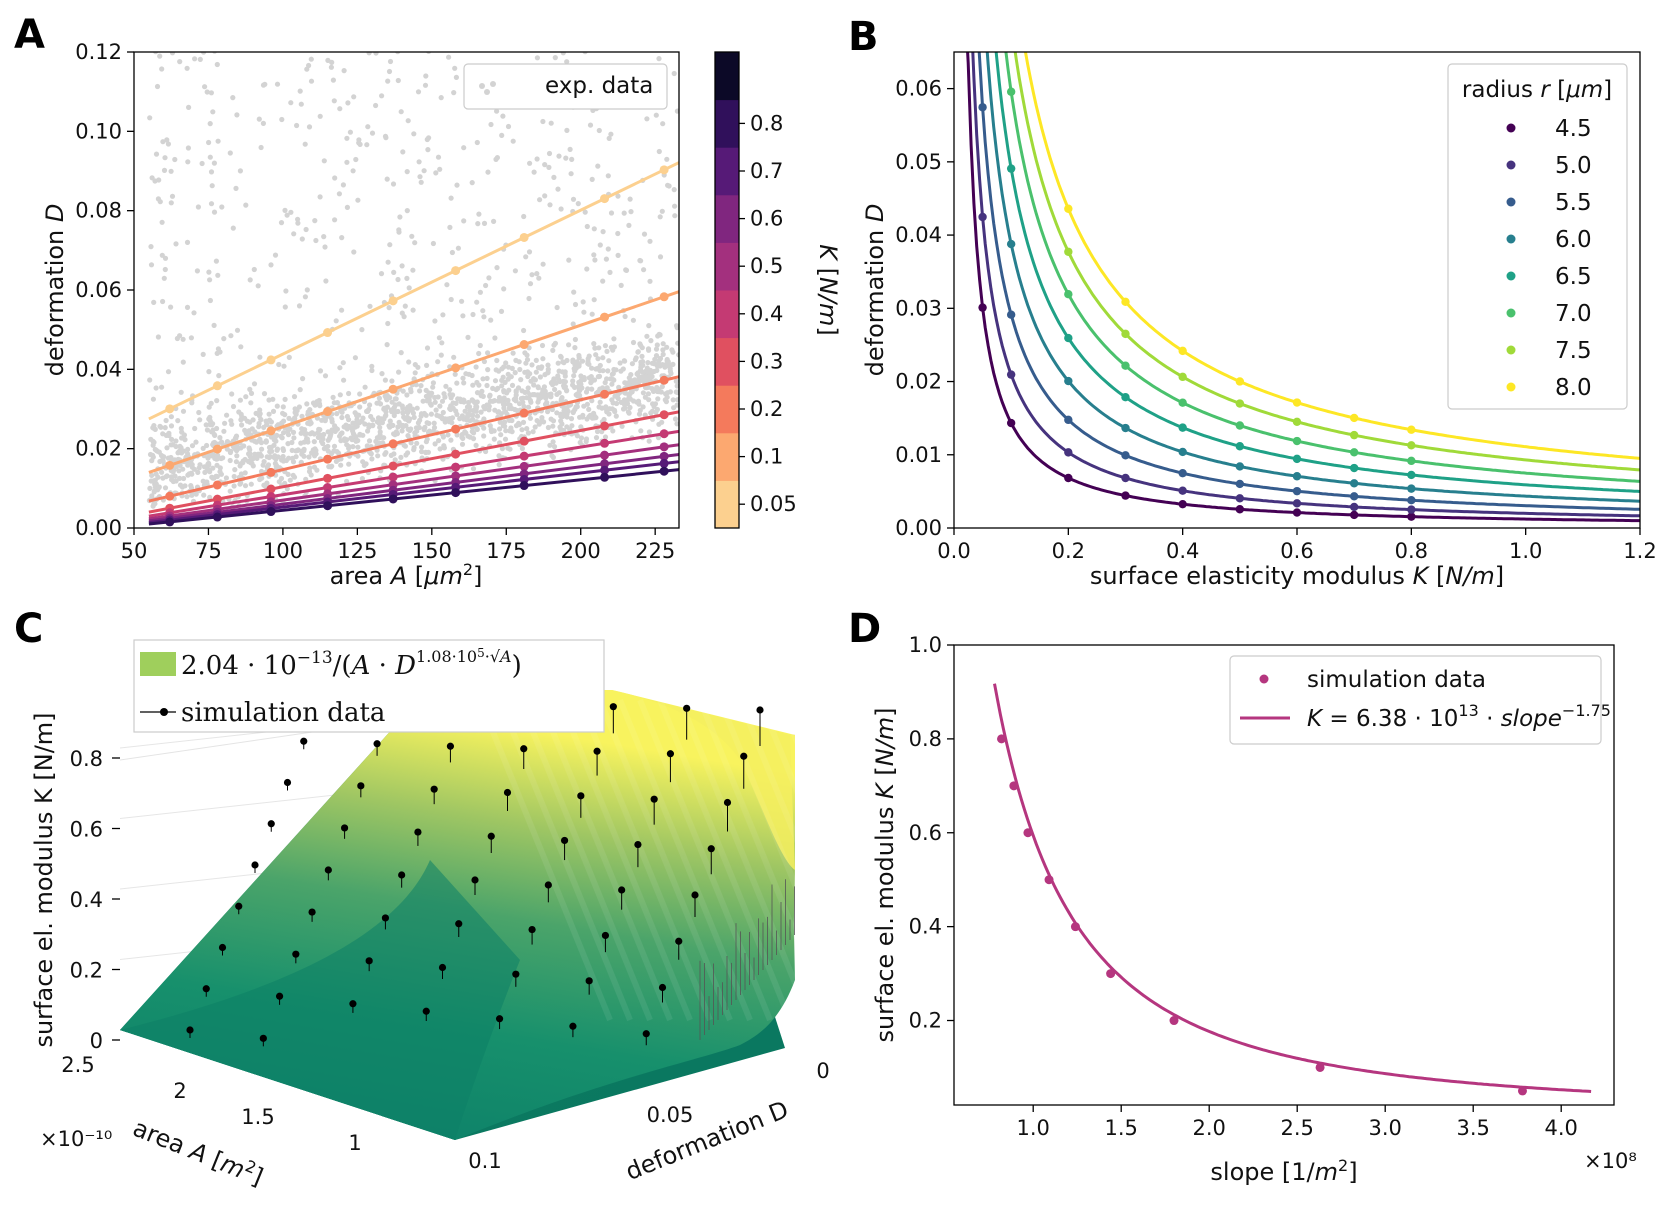 Image resolution: width=1661 pixels, height=1210 pixels. What do you see at coordinates (648, 1116) in the screenshot?
I see `x-ticks: 0 0.05 0.1` at bounding box center [648, 1116].